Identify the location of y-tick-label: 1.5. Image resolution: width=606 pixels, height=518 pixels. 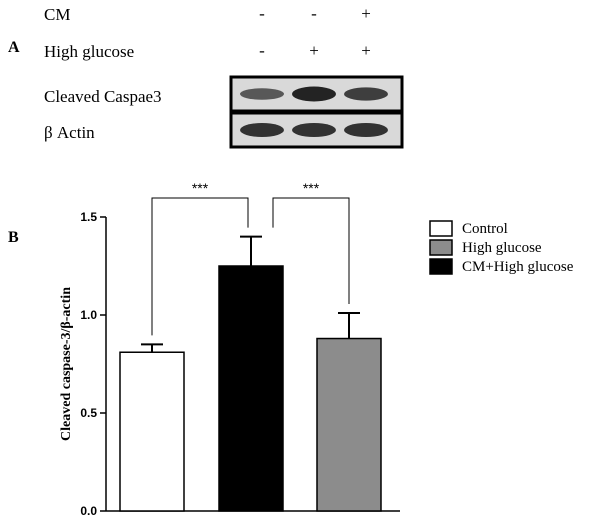
(88, 217).